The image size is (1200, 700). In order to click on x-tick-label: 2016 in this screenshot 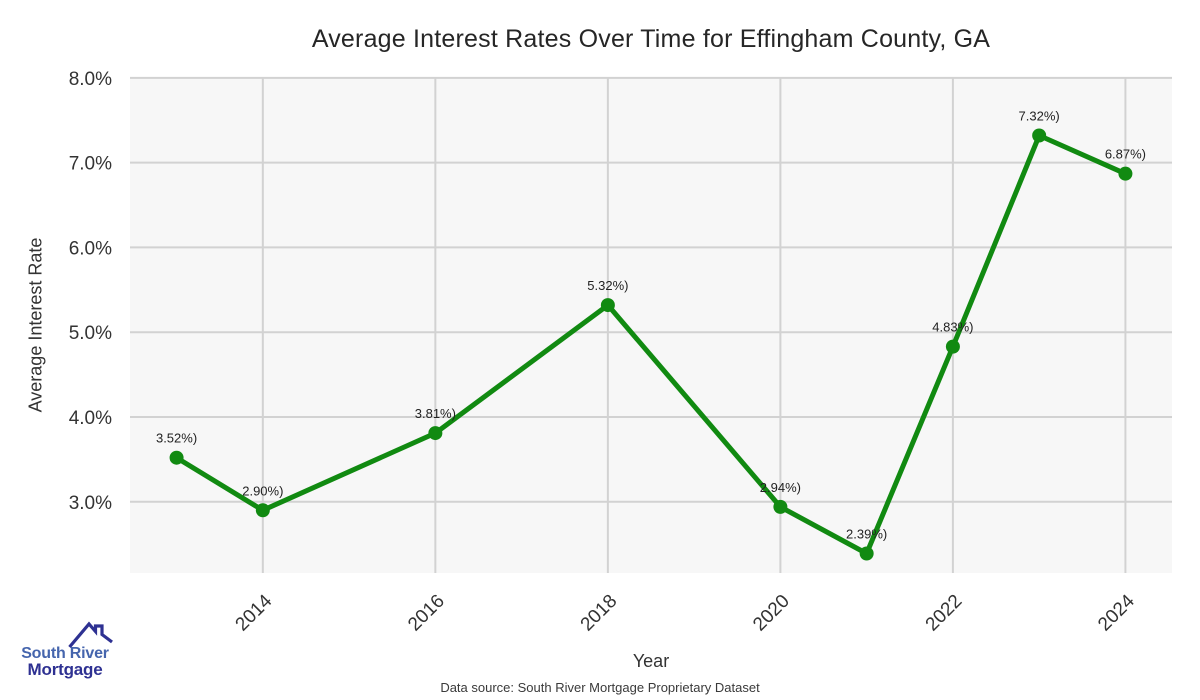, I will do `click(426, 613)`.